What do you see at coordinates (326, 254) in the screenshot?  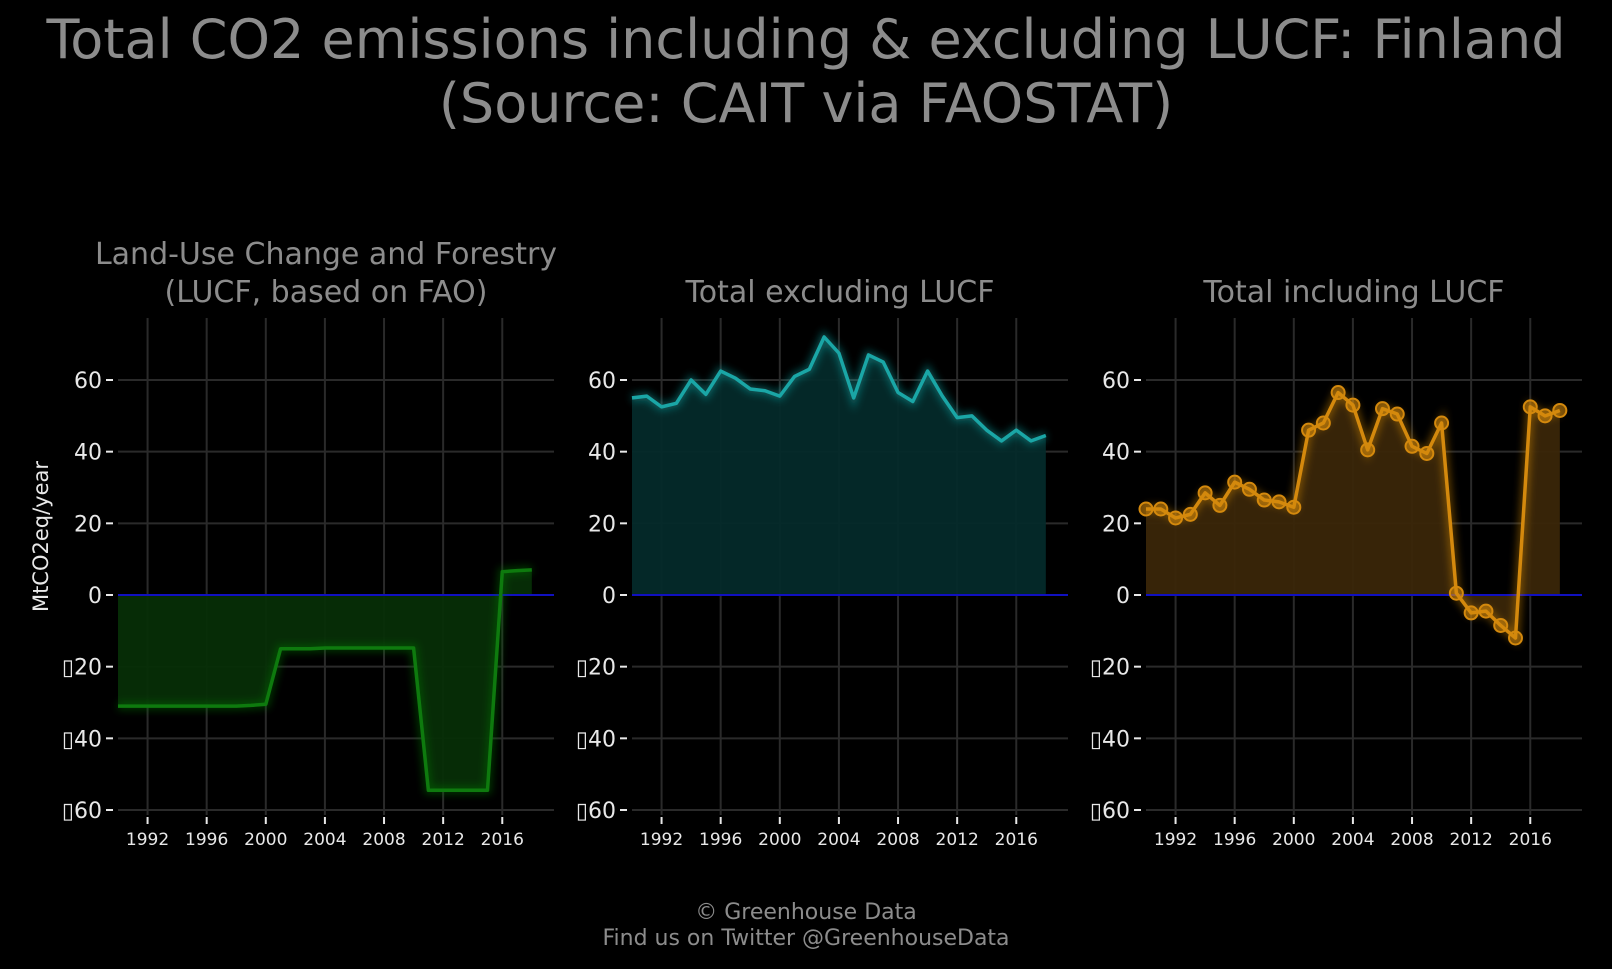 I see `panel-title: Land-Use Change and Forestry` at bounding box center [326, 254].